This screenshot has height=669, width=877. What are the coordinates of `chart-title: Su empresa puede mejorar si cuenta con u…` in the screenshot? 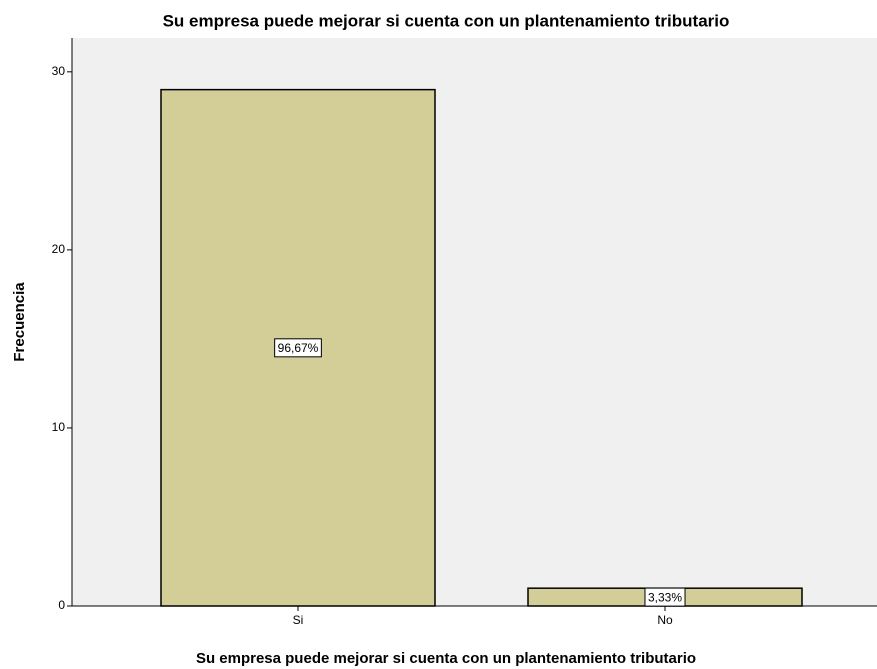 It's located at (446, 20).